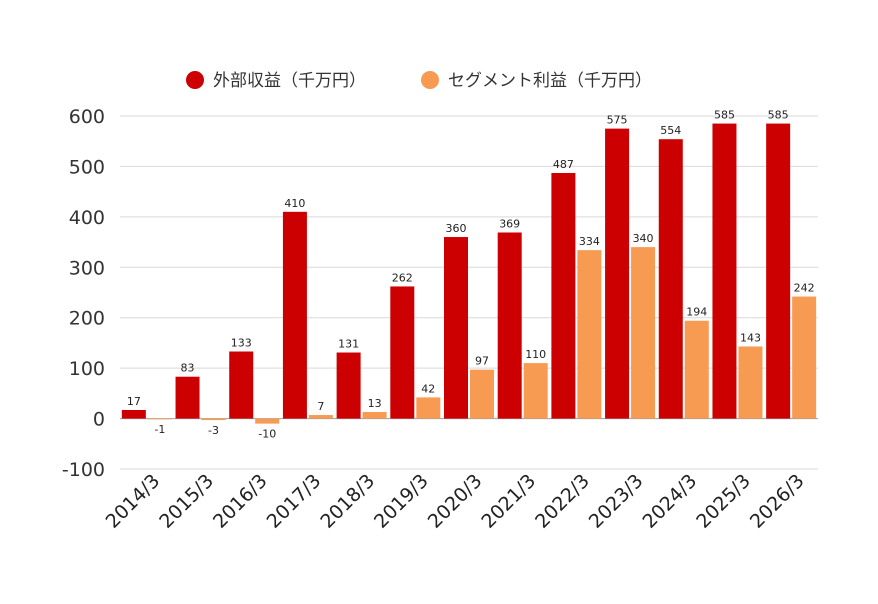  I want to click on x-tick-label: 2017/3, so click(294, 501).